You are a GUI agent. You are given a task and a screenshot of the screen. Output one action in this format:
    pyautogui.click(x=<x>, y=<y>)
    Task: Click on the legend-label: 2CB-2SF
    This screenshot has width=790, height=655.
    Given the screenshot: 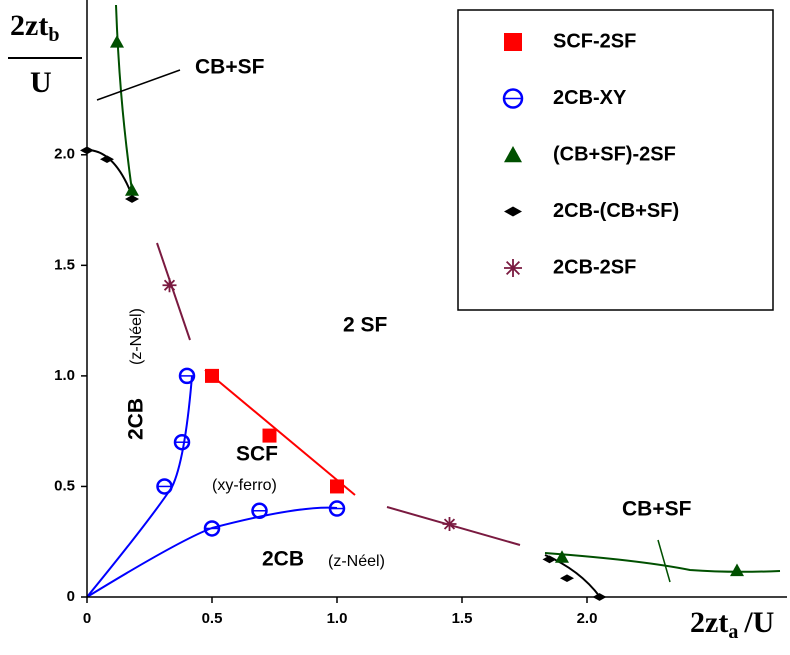 What is the action you would take?
    pyautogui.click(x=594, y=267)
    